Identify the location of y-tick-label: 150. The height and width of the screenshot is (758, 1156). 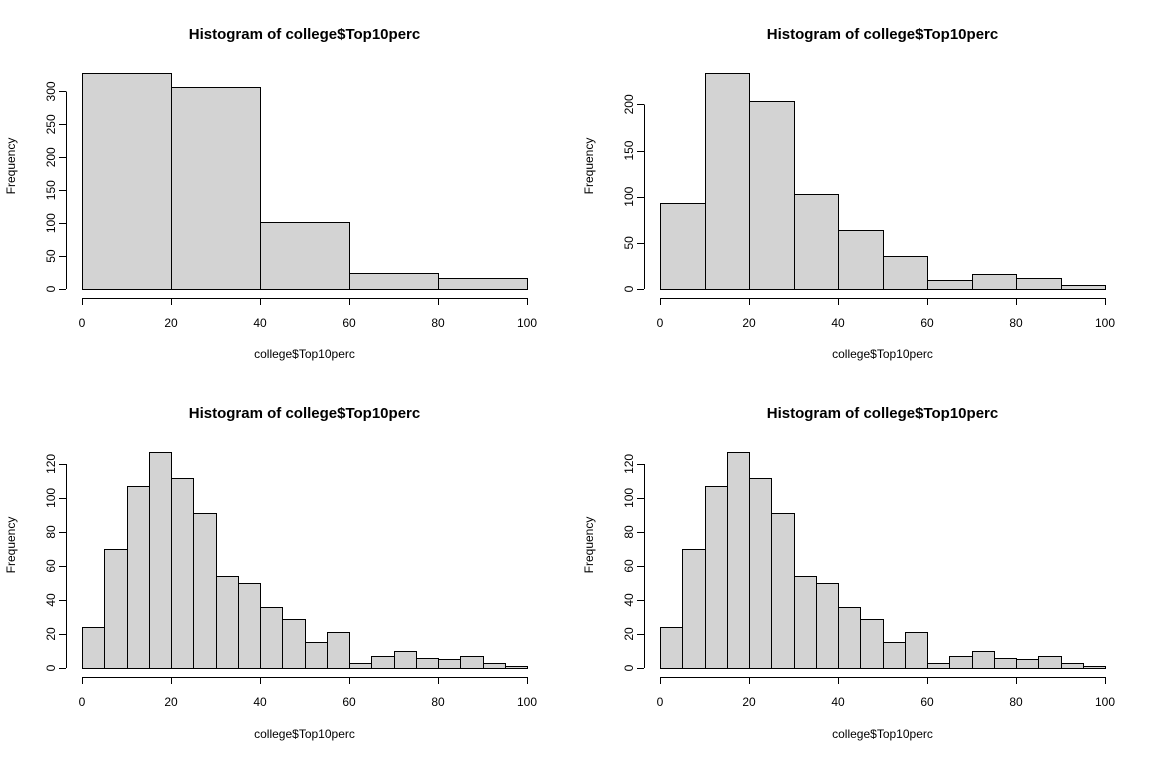
(51, 190).